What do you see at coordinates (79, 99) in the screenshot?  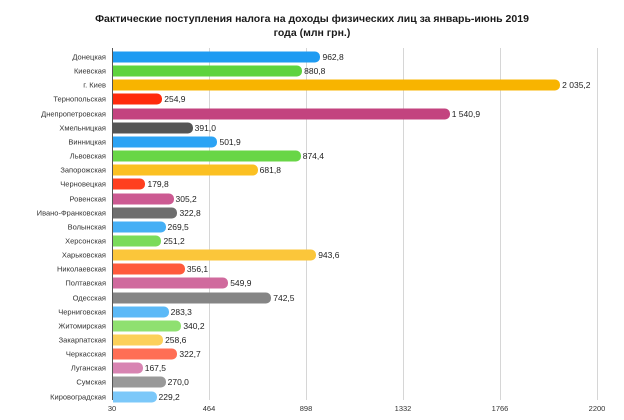 I see `category-label: Тернопольская` at bounding box center [79, 99].